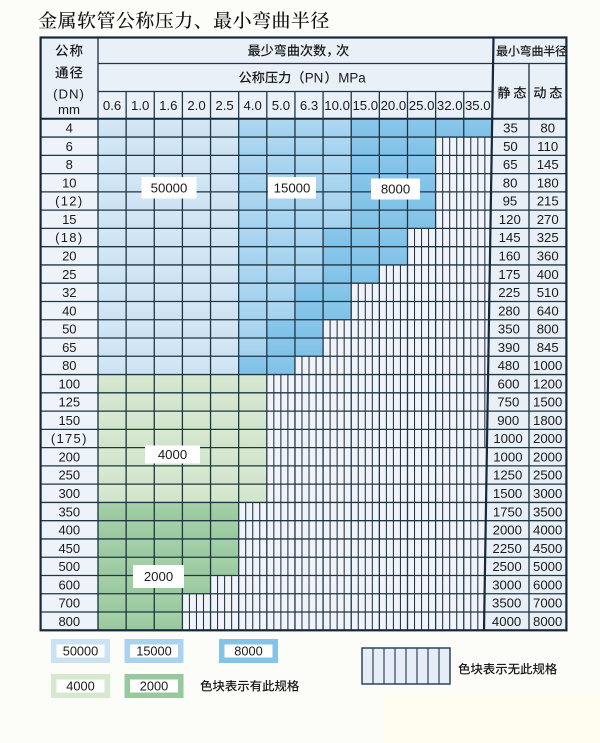 The width and height of the screenshot is (600, 743). I want to click on svg-text: mm, so click(69, 109).